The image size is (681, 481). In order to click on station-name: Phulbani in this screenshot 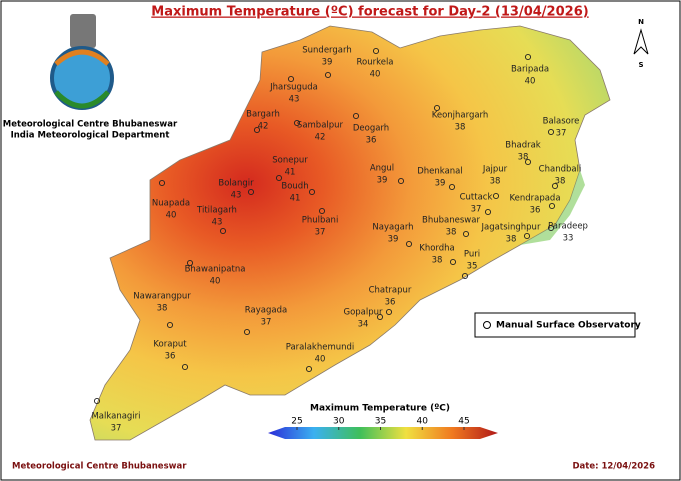, I will do `click(320, 221)`.